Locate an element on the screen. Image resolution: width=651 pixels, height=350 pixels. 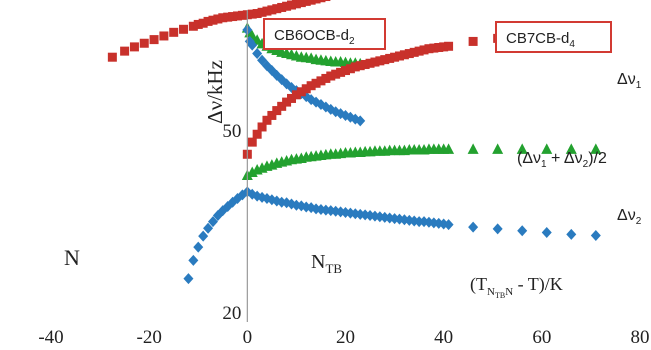
label-cb7cb-main: CB7CB-d is located at coordinates (537, 38).